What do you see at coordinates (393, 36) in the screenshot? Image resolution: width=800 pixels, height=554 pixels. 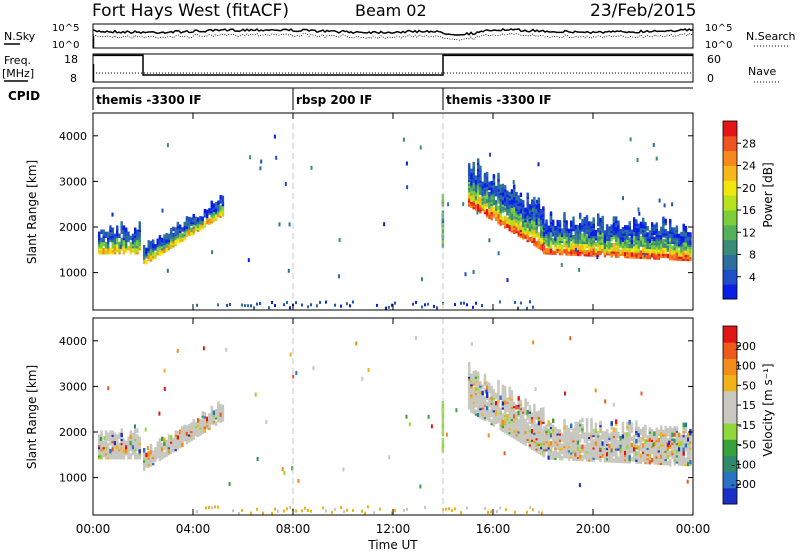 I see `nsearch-line` at bounding box center [393, 36].